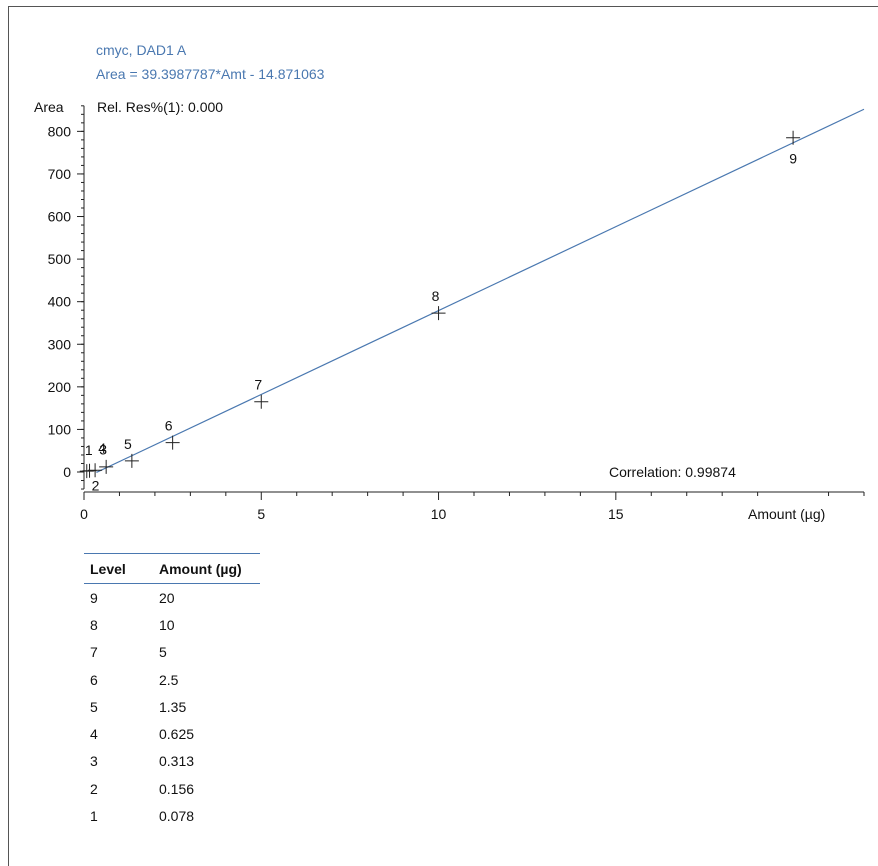  I want to click on data-point-label-3: 3, so click(103, 449).